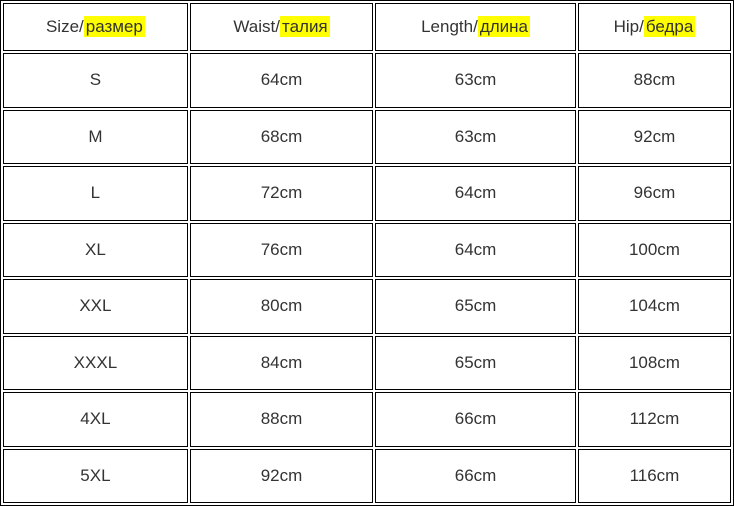 This screenshot has height=506, width=734. I want to click on table-row: L 72cm 64cm 96cm, so click(367, 193).